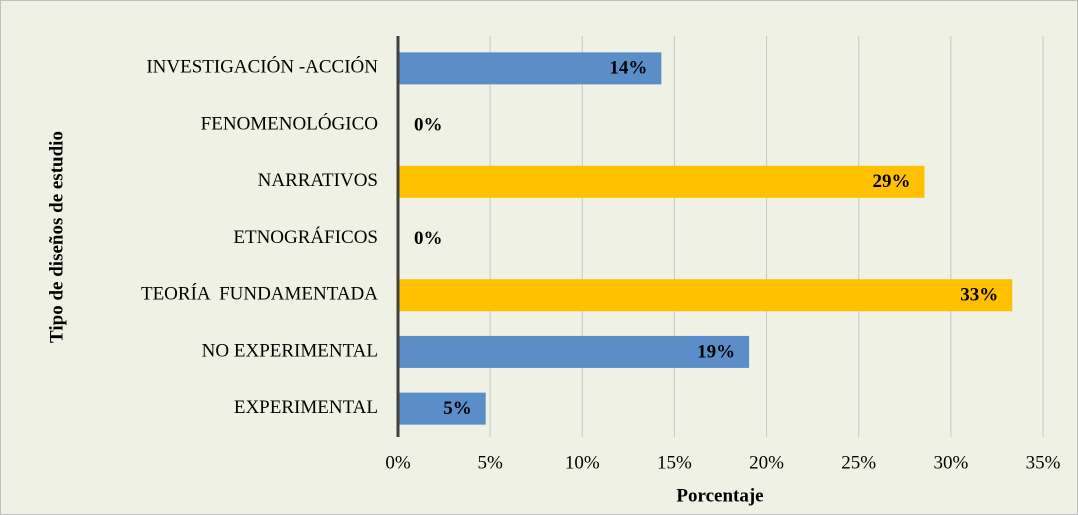 The height and width of the screenshot is (515, 1078). Describe the element at coordinates (398, 462) in the screenshot. I see `x-tick-label: 0%` at that location.